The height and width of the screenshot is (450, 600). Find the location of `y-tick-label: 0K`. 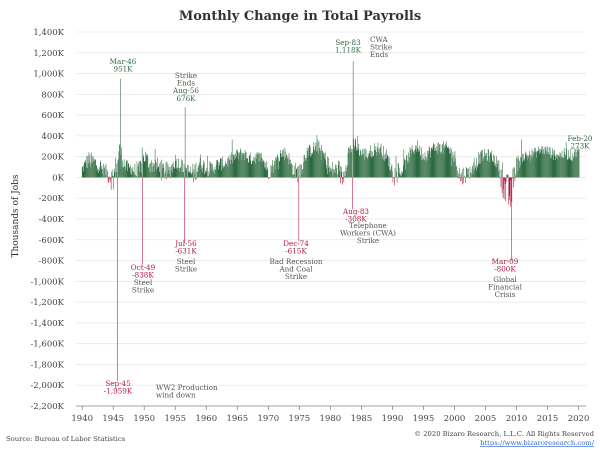

y-tick-label: 0K is located at coordinates (58, 178).